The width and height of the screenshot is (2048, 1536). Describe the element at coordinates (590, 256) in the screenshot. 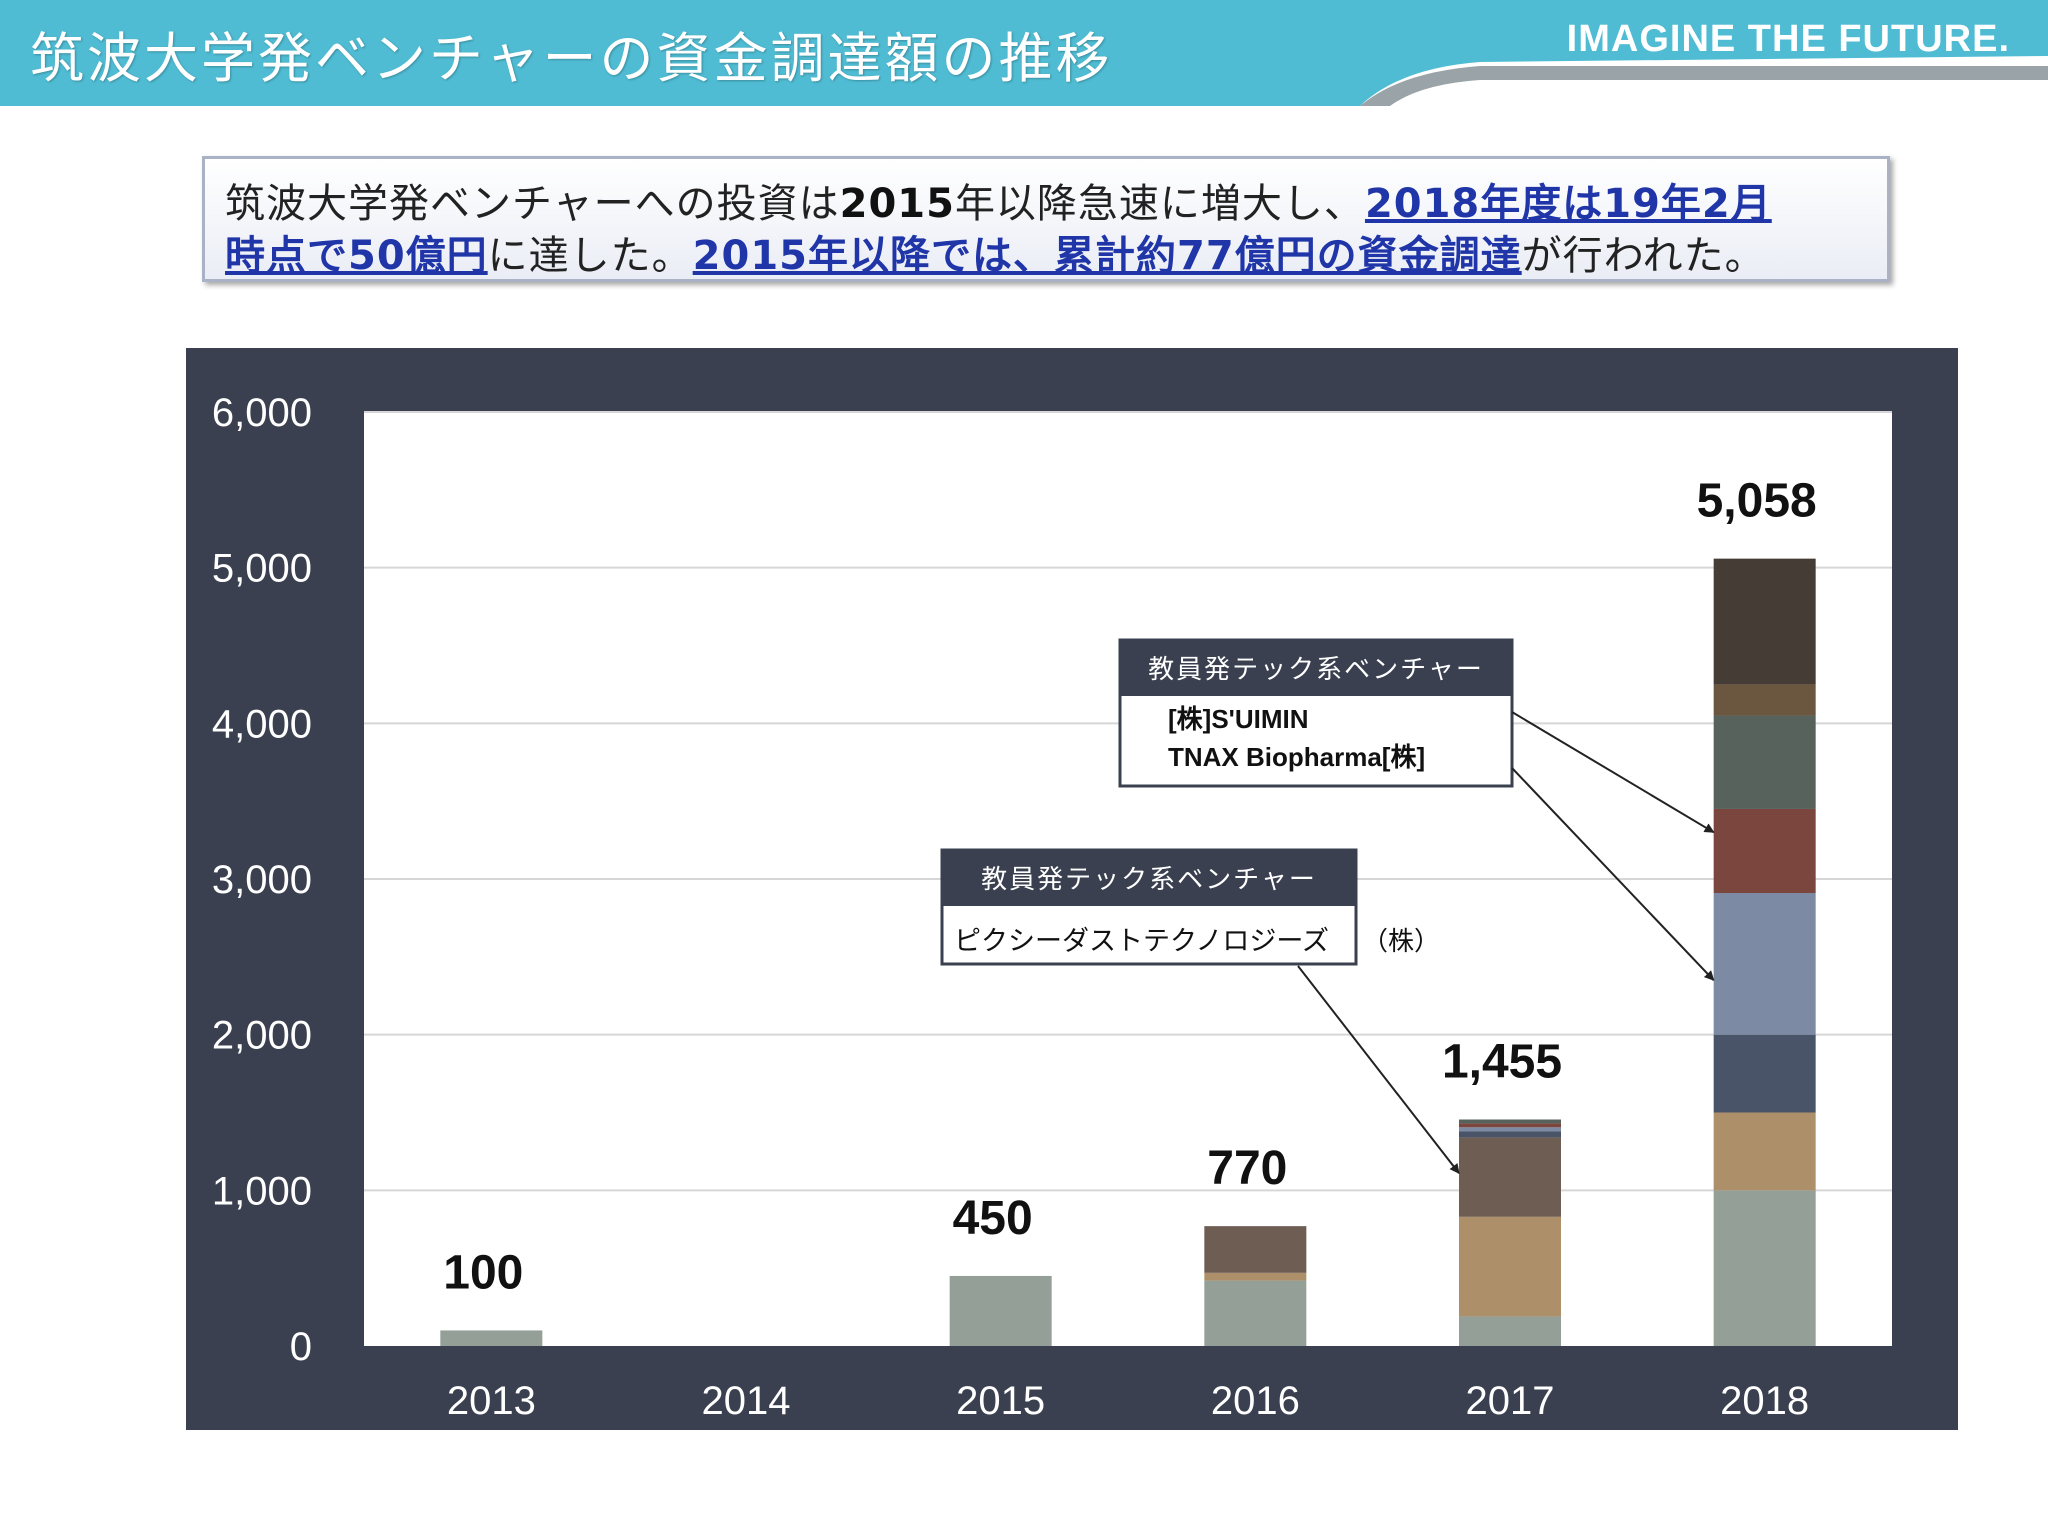

I see `summary-text: に達した。` at that location.